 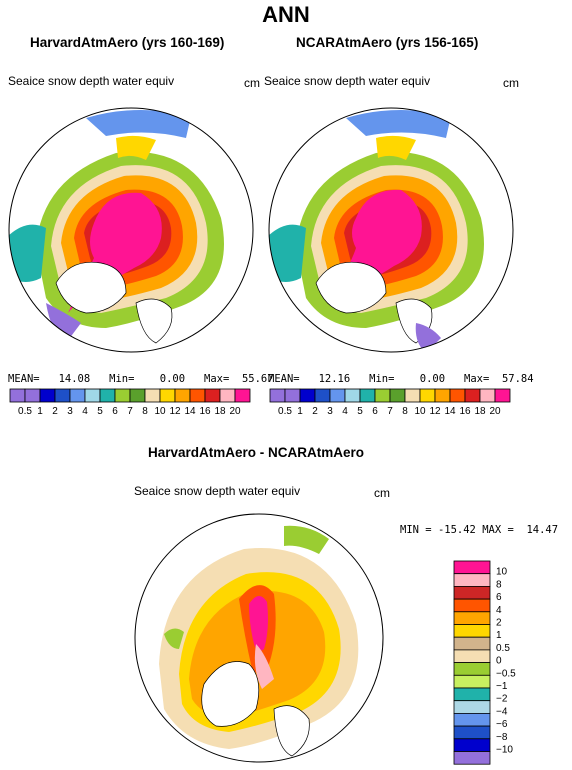 I want to click on units-label-right: cm, so click(x=511, y=83).